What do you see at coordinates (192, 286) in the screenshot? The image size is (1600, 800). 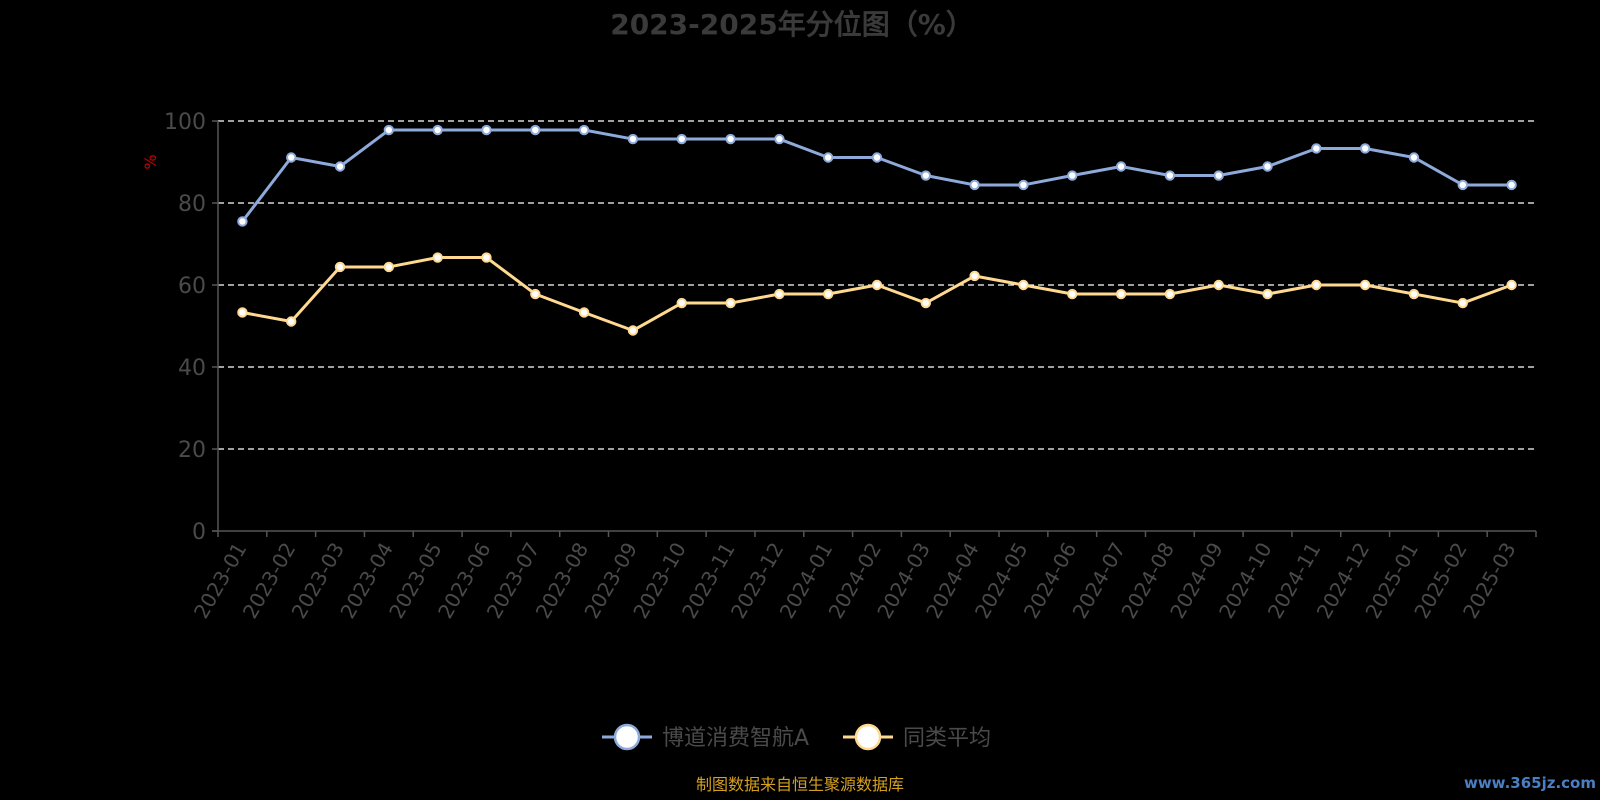 I see `y-tick-label: 60` at bounding box center [192, 286].